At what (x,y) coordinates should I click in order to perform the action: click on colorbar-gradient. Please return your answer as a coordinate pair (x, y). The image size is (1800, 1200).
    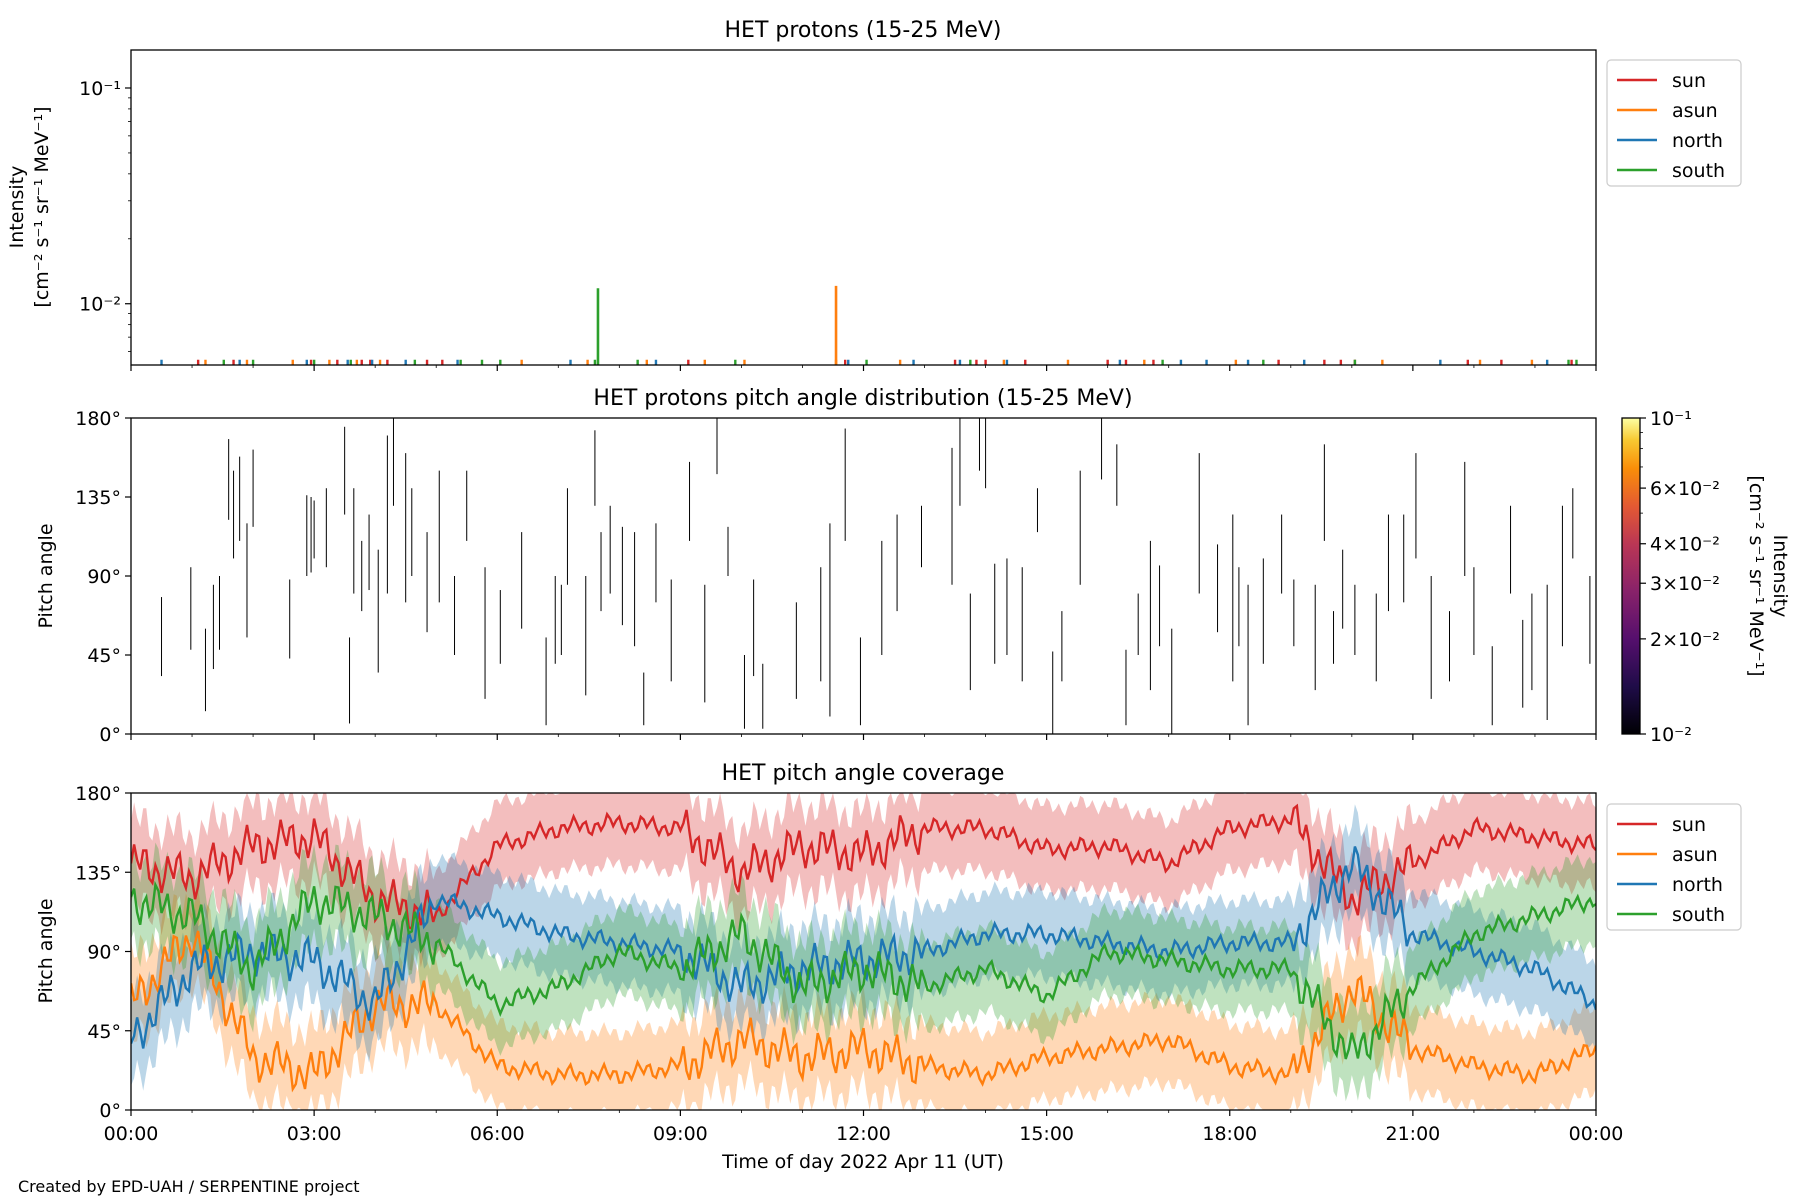
    Looking at the image, I should click on (1631, 576).